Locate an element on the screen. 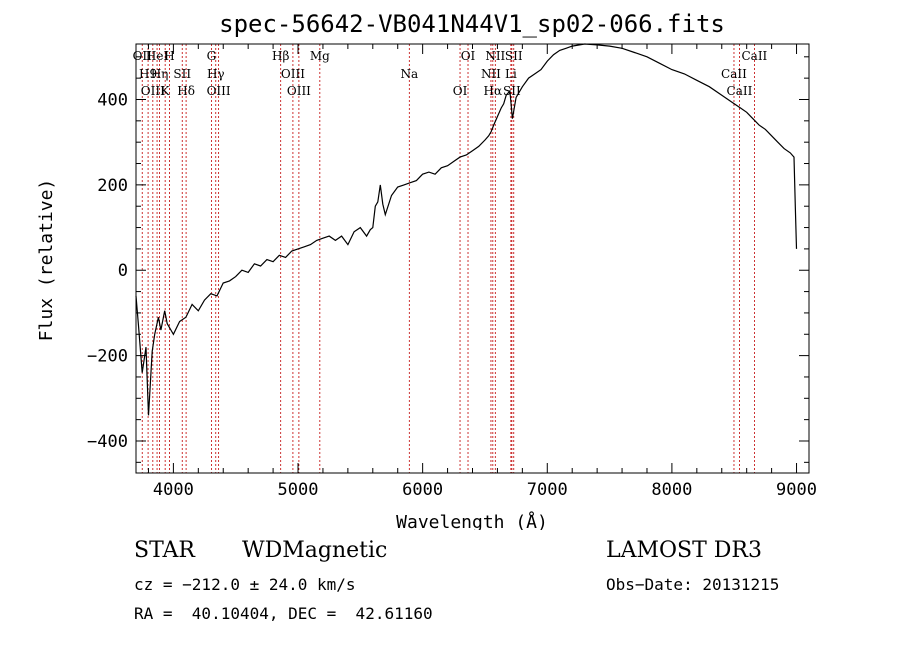 This screenshot has width=900, height=649. chart-title: spec-56642-VB041N44V1_sp02-066.fits is located at coordinates (472, 24).